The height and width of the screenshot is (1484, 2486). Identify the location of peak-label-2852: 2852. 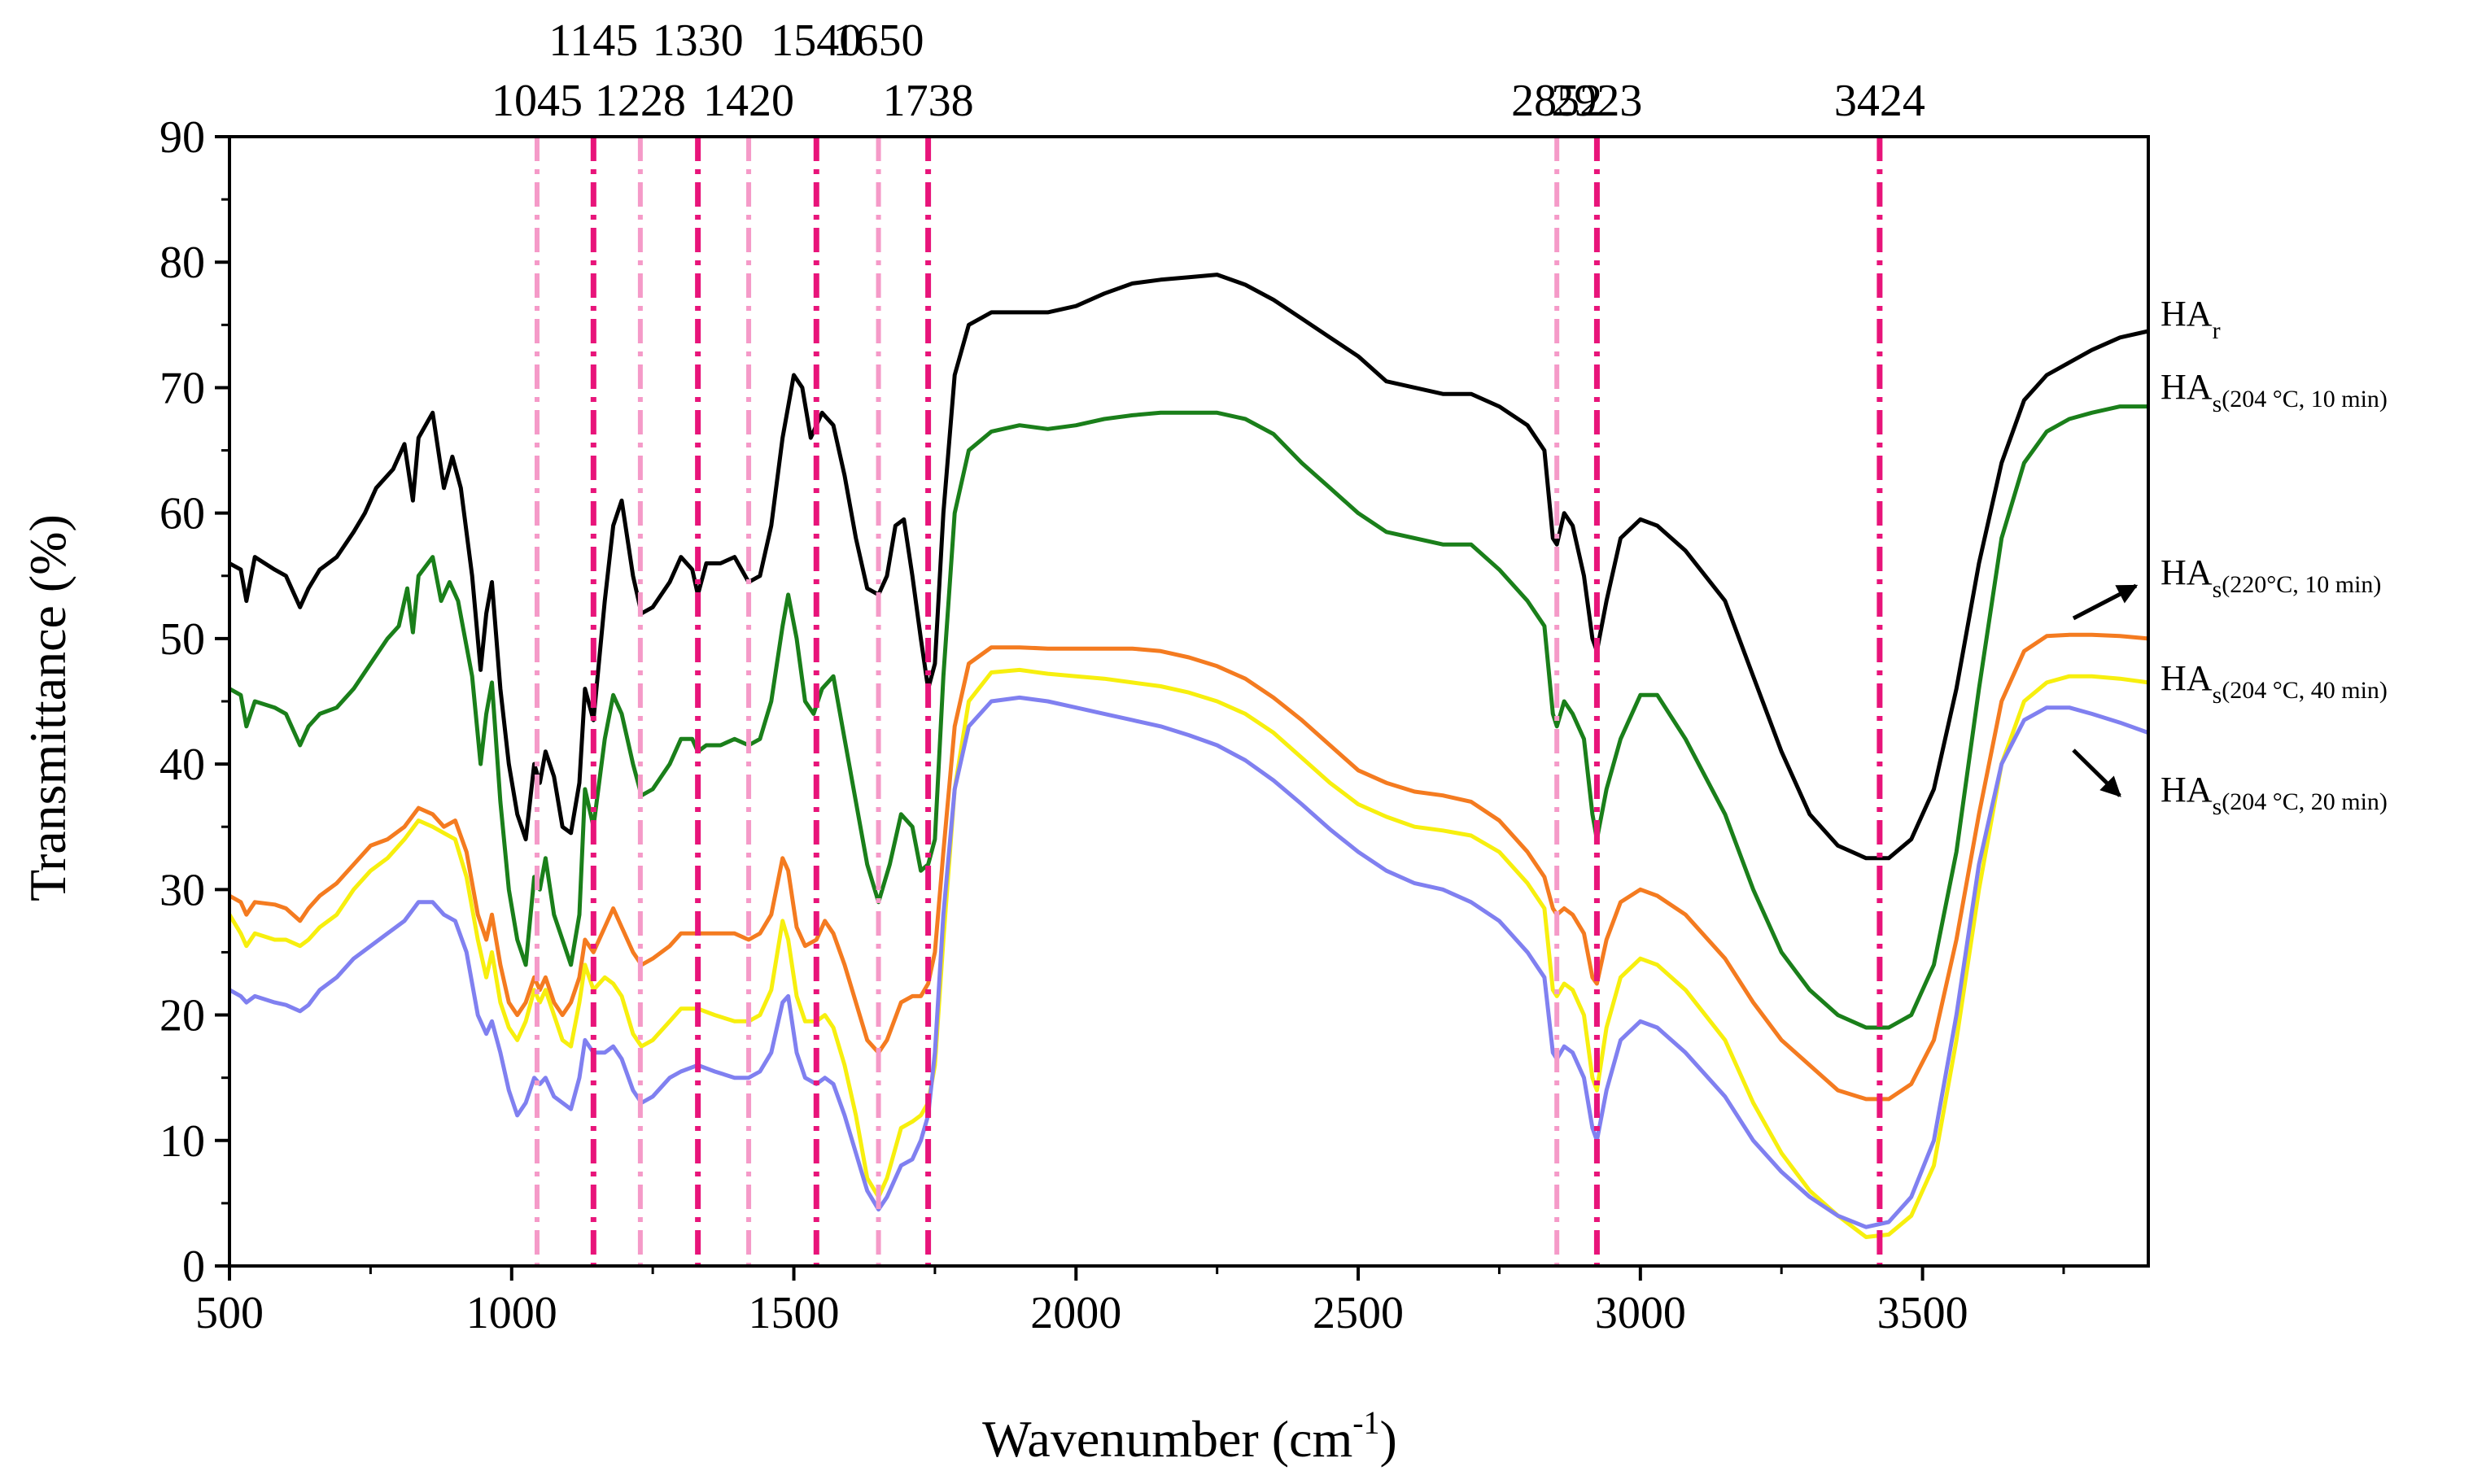
(1557, 101).